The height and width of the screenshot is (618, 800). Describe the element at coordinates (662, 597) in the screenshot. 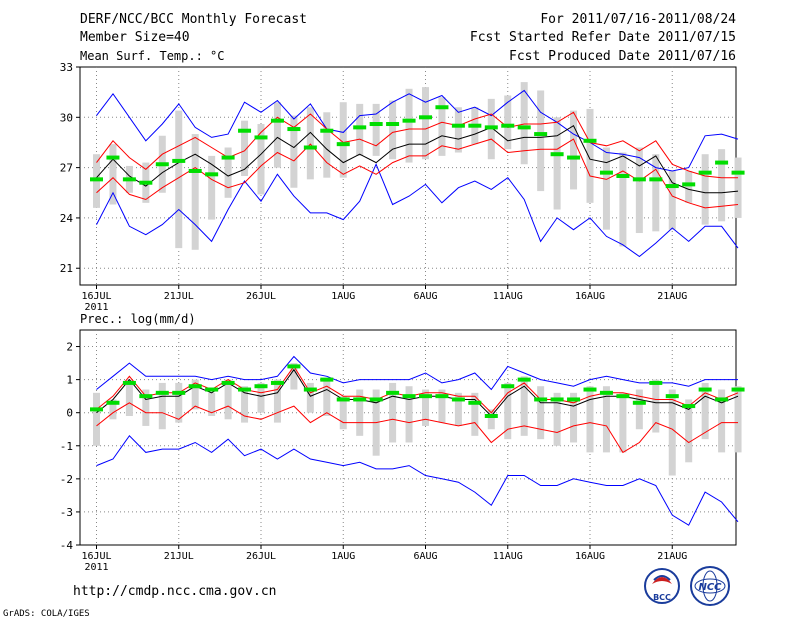

I see `bcc-logo-text: BCC` at that location.